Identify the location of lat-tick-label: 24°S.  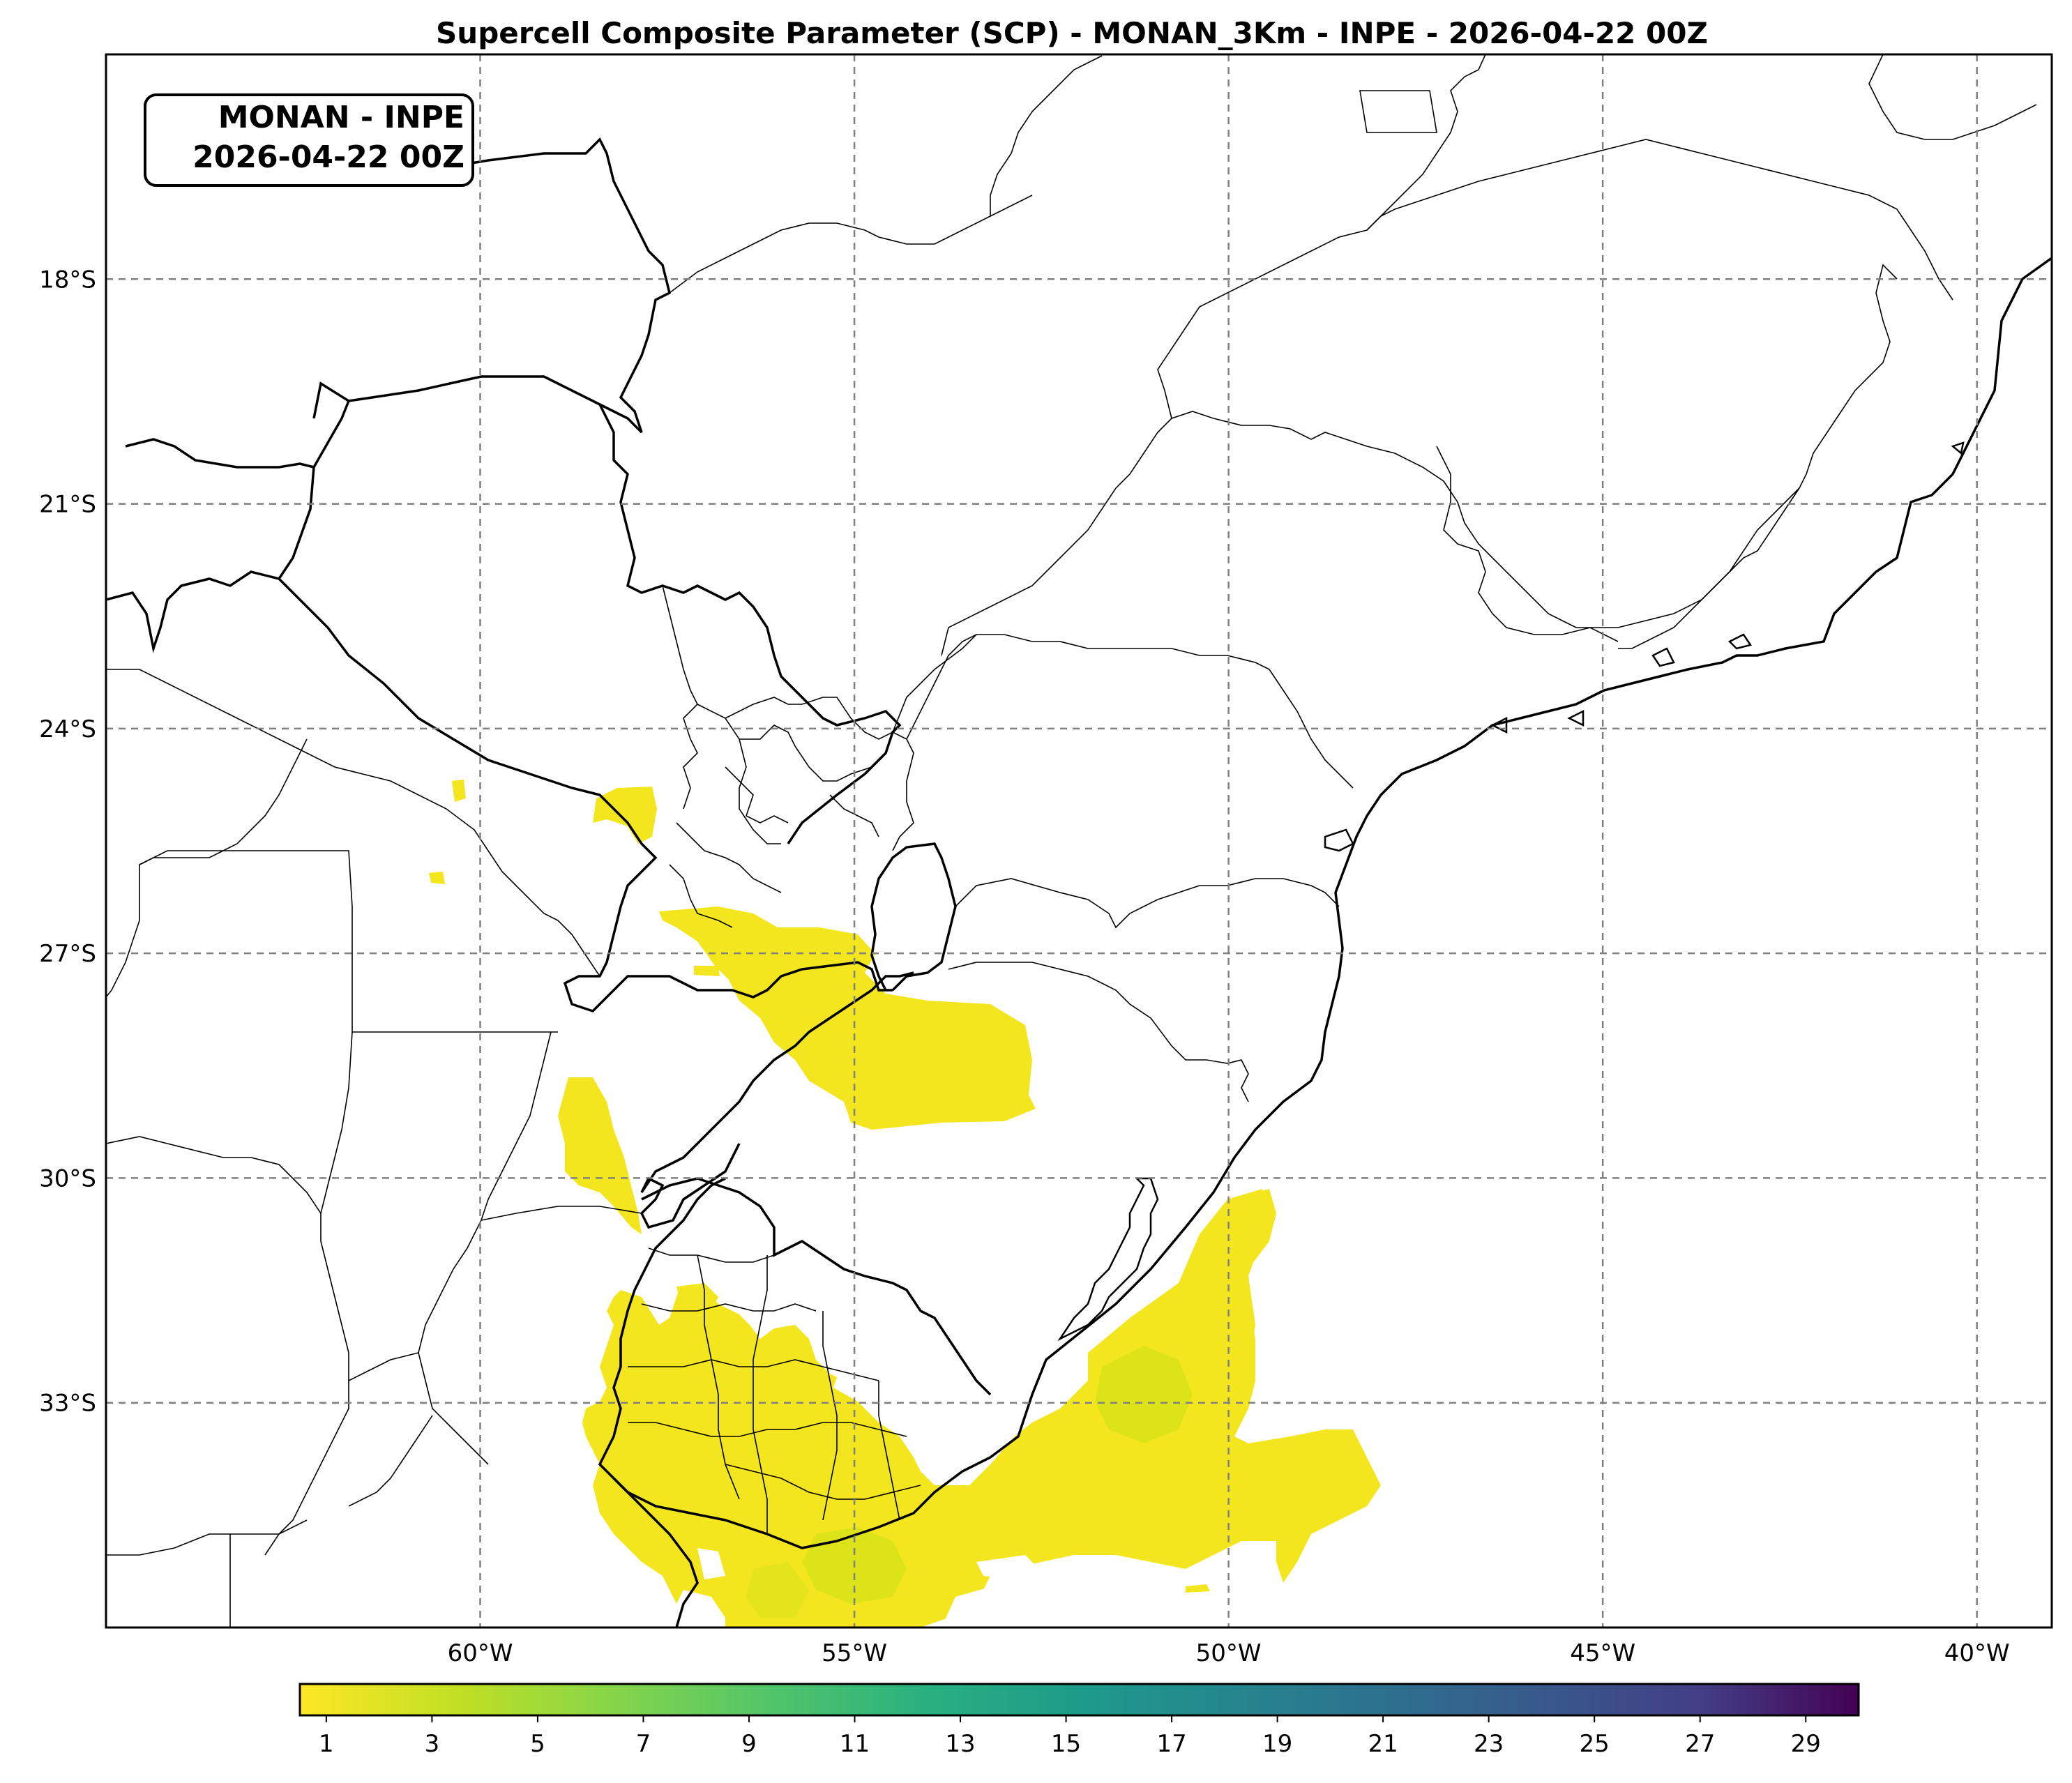
(67, 729).